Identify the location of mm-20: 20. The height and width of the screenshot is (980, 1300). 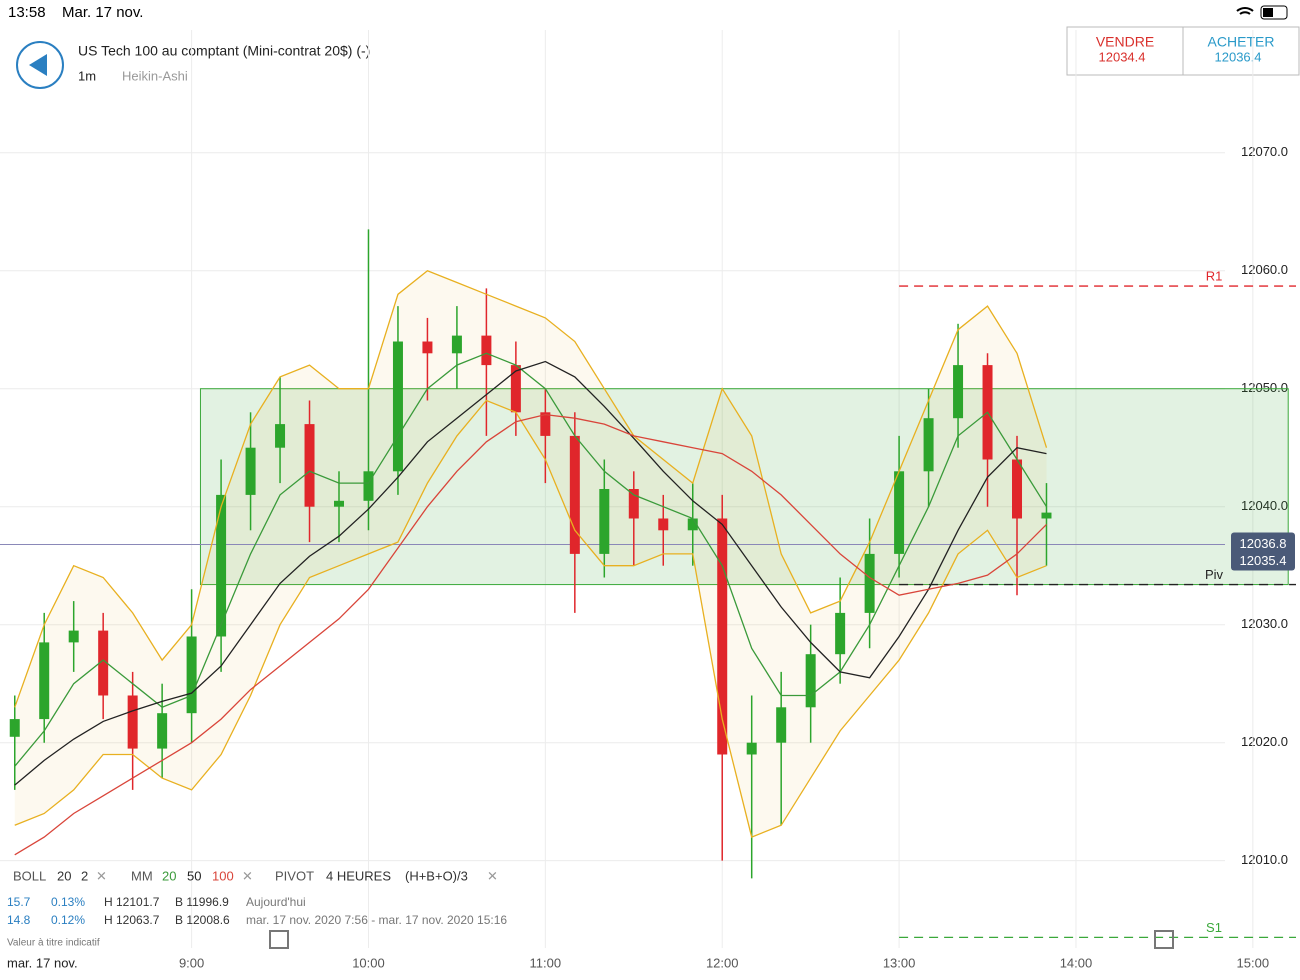
(169, 875).